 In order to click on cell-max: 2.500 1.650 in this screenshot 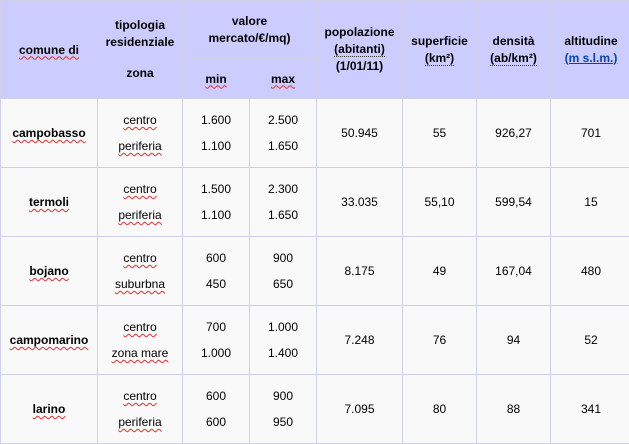, I will do `click(283, 133)`.